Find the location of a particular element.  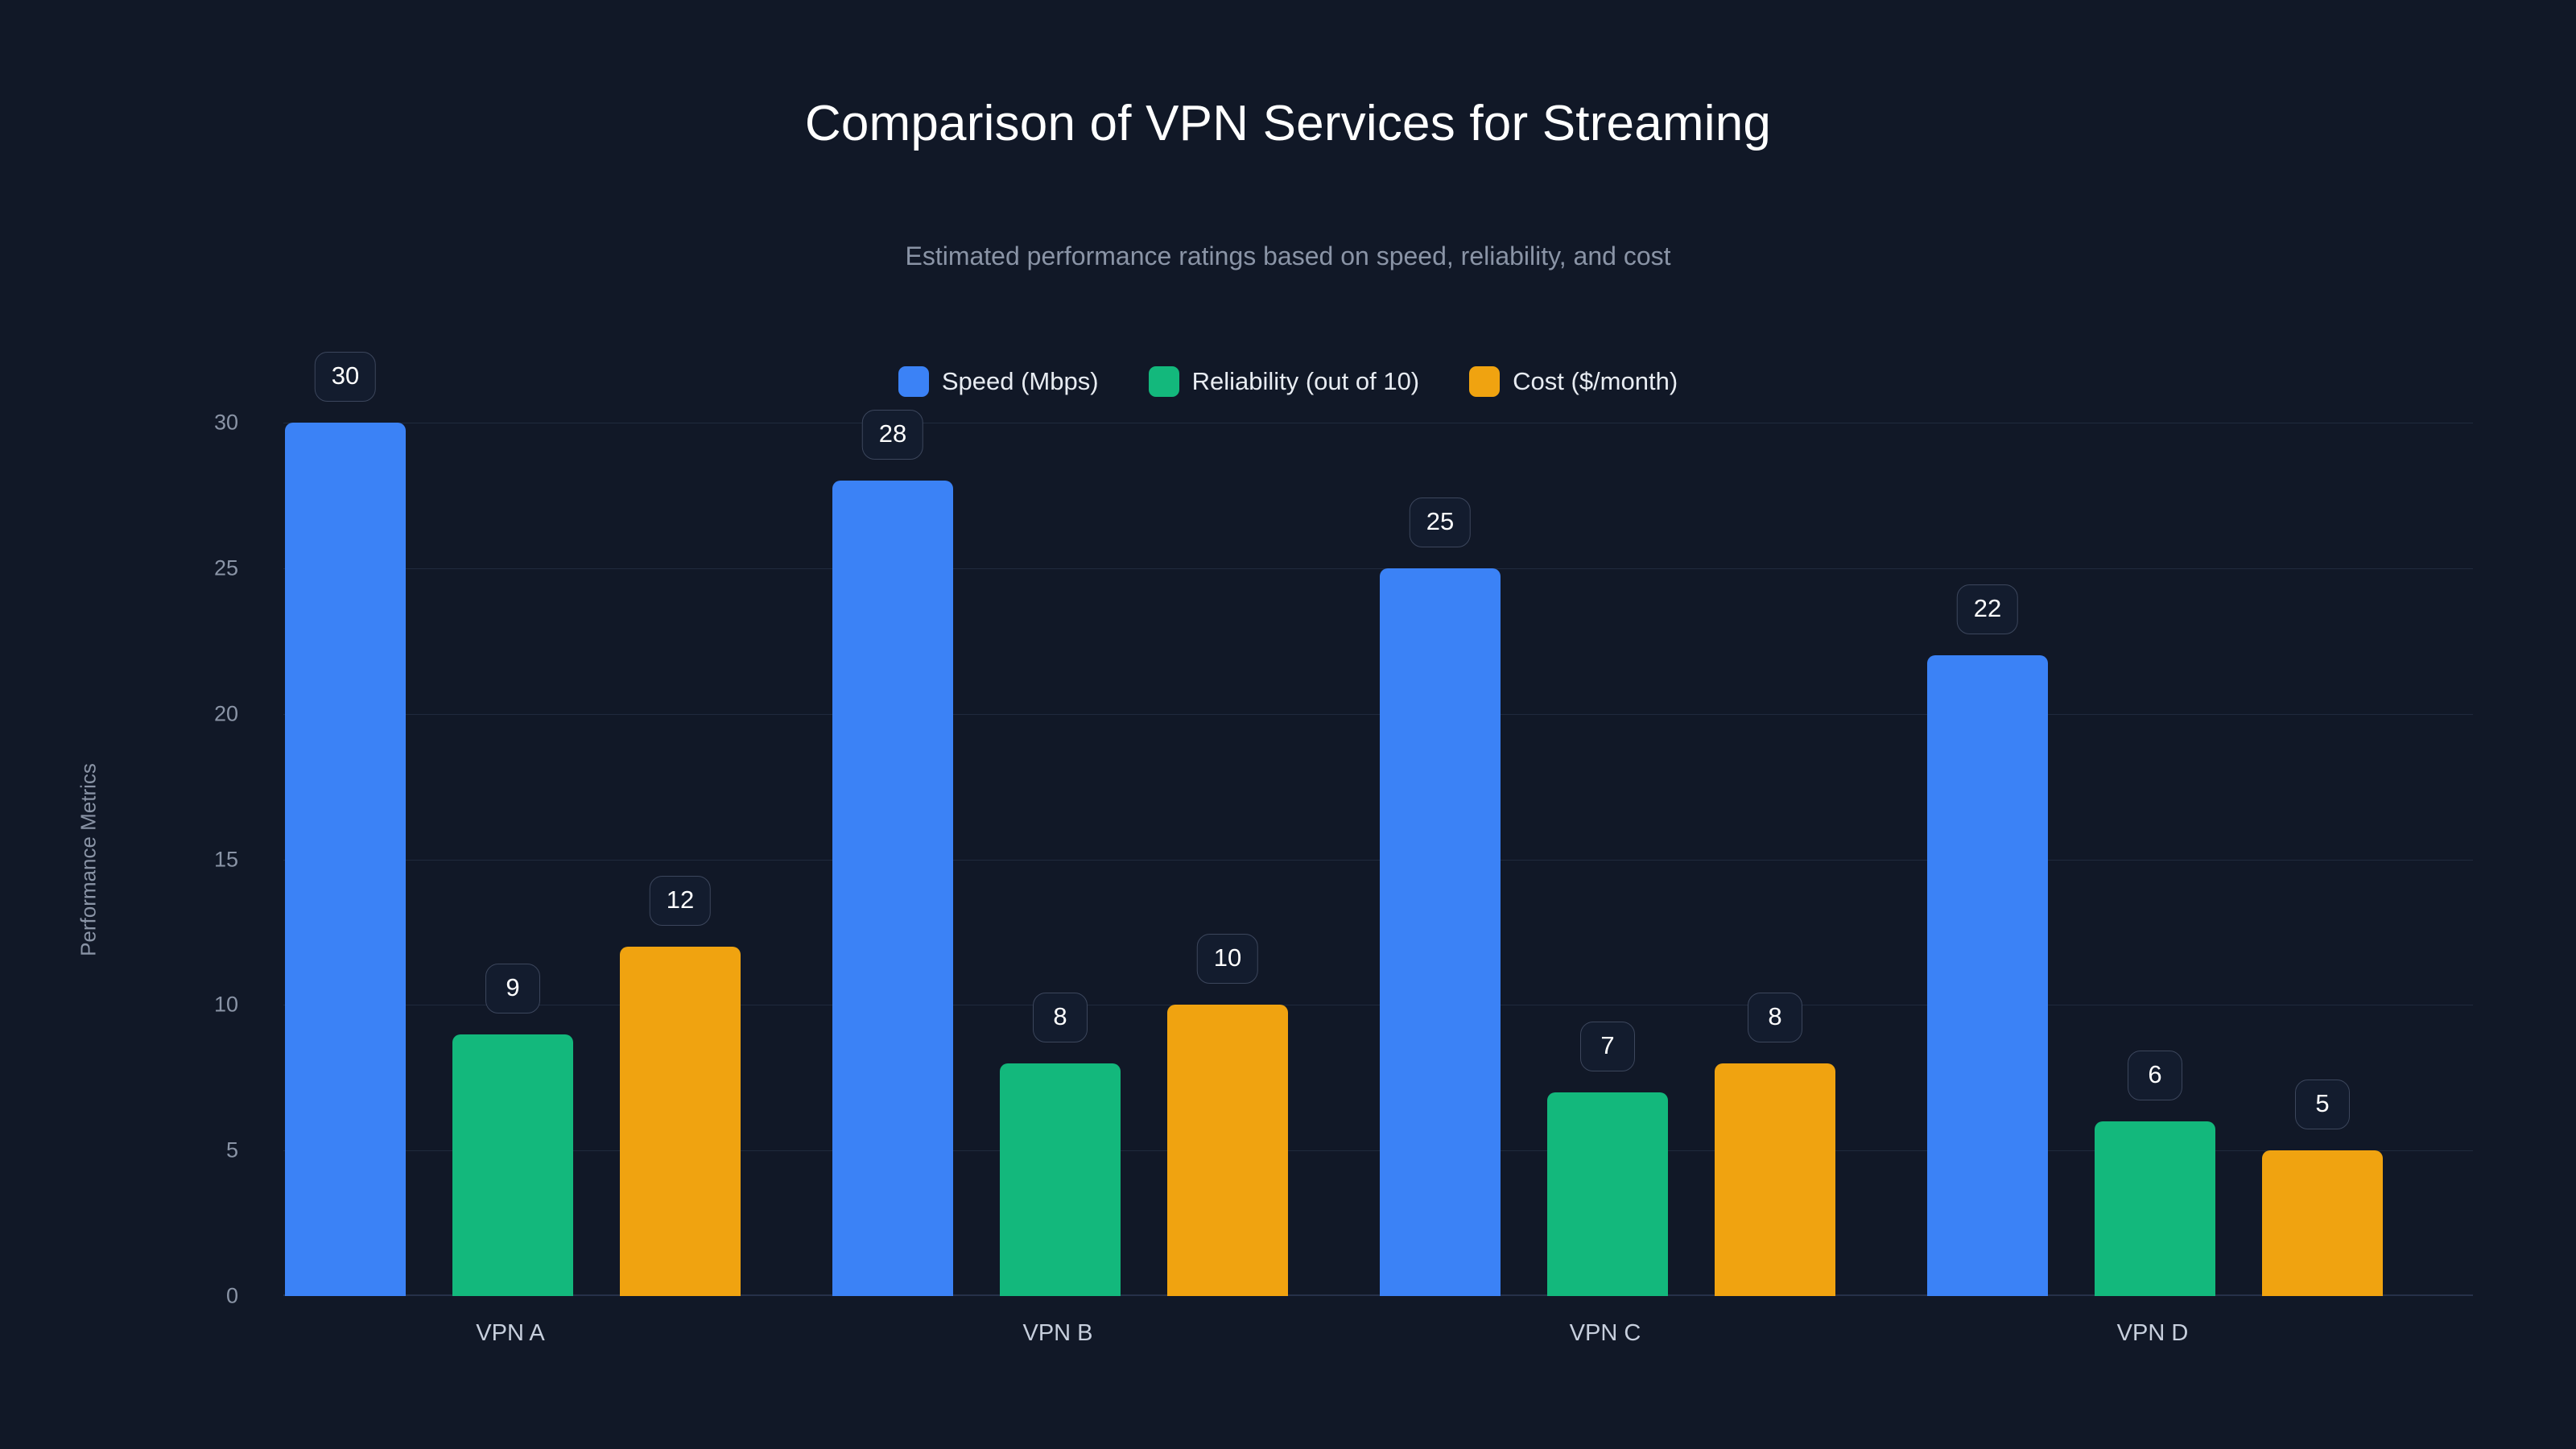

bar-column: 7 is located at coordinates (1607, 859).